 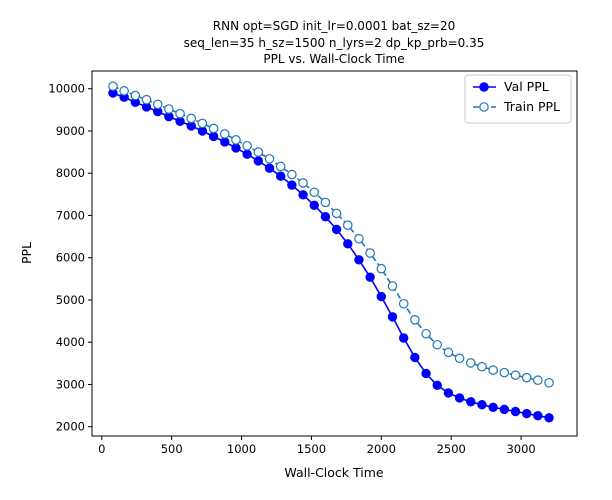 I want to click on y-tick-label: 6000, so click(x=70, y=258).